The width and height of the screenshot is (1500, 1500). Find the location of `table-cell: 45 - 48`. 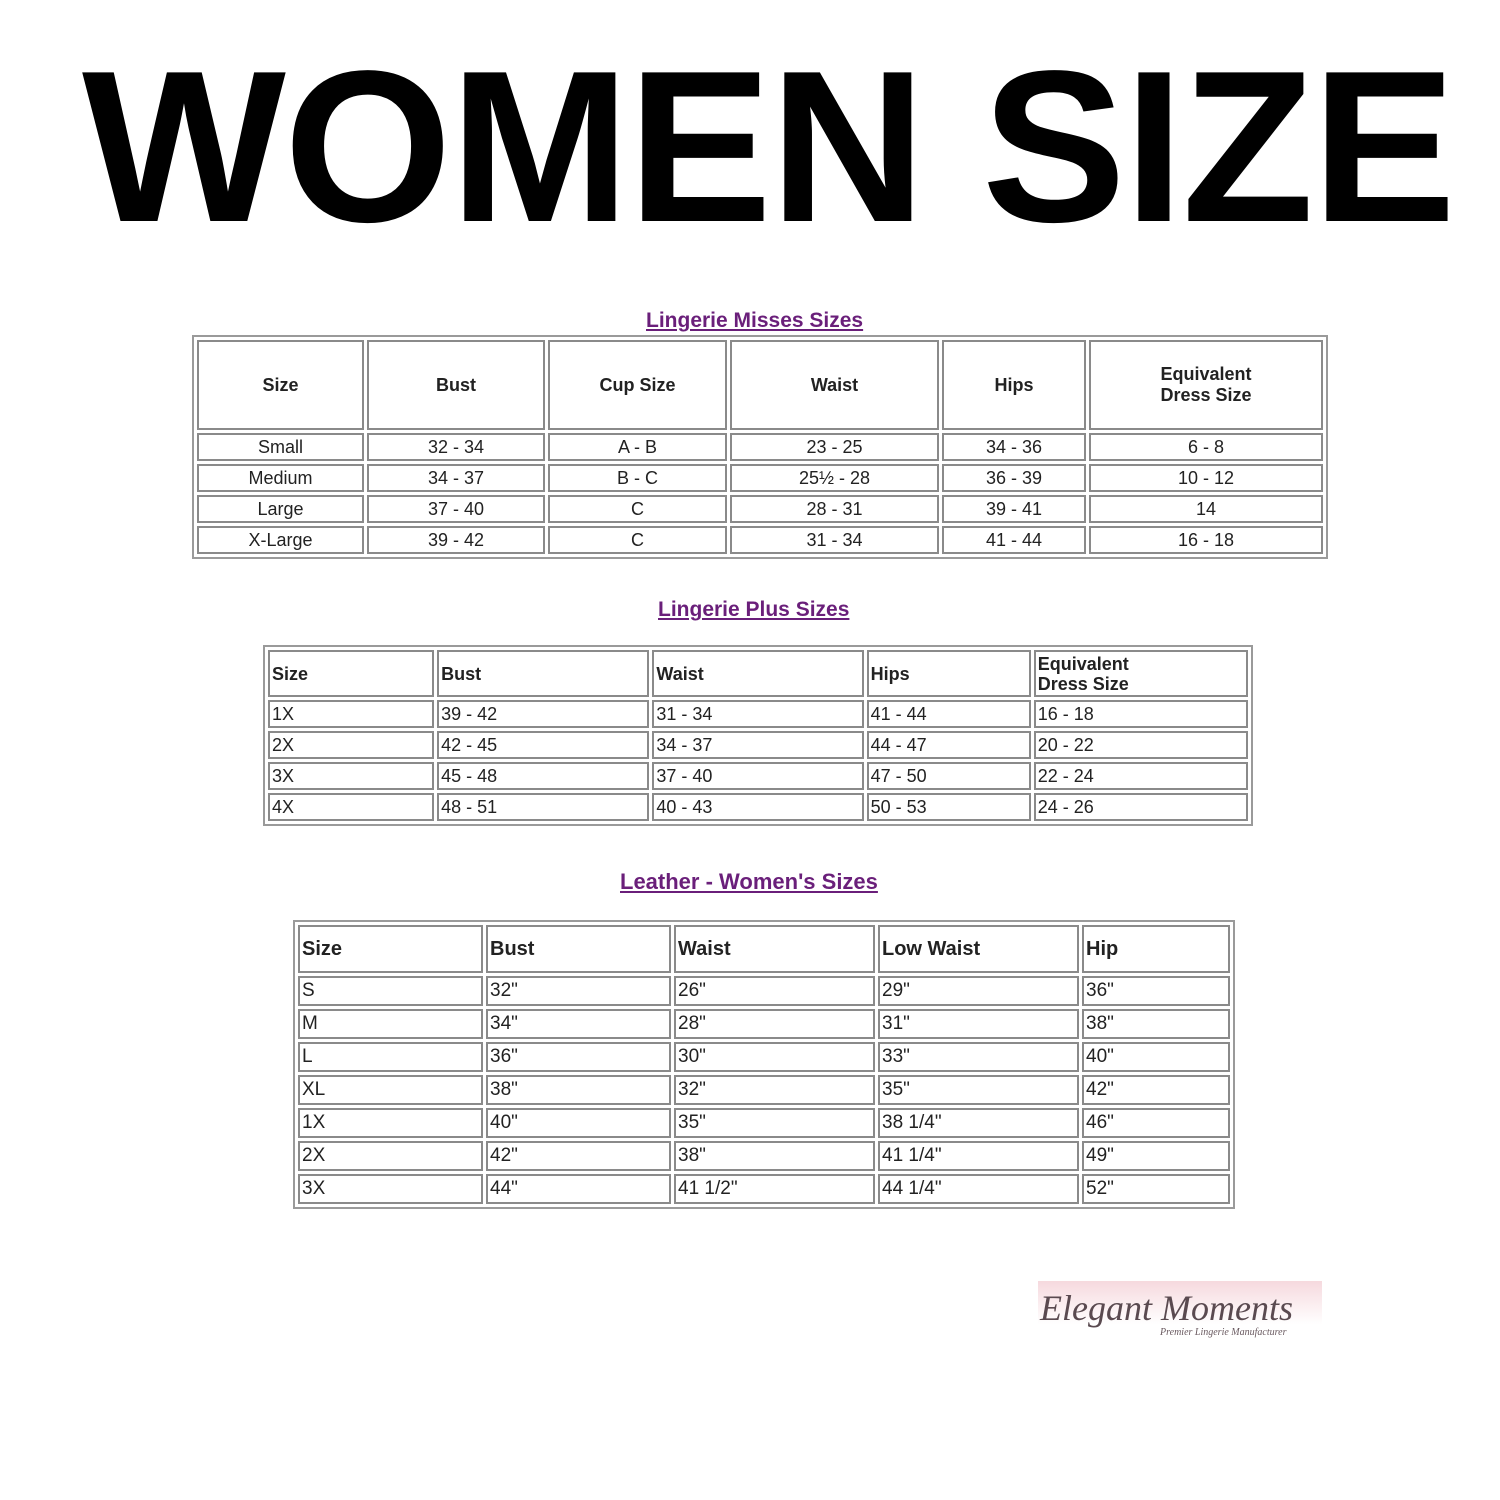

table-cell: 45 - 48 is located at coordinates (543, 776).